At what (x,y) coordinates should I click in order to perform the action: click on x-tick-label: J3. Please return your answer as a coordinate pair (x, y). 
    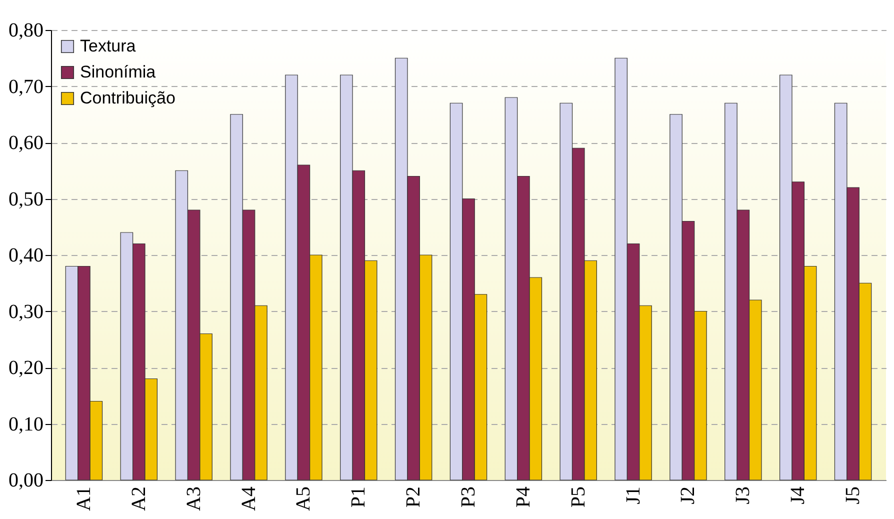
    Looking at the image, I should click on (743, 495).